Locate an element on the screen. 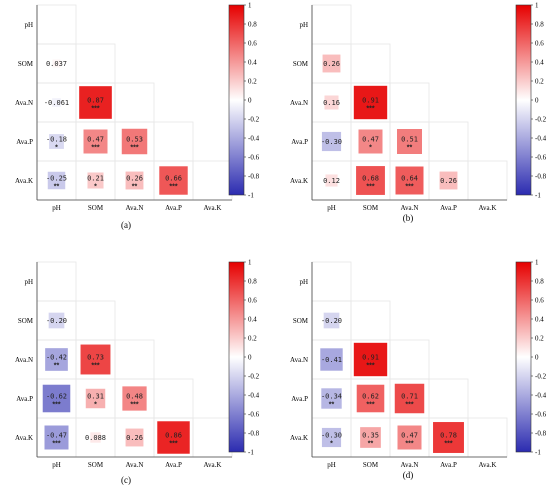  y-tick-label: SOM is located at coordinates (26, 321).